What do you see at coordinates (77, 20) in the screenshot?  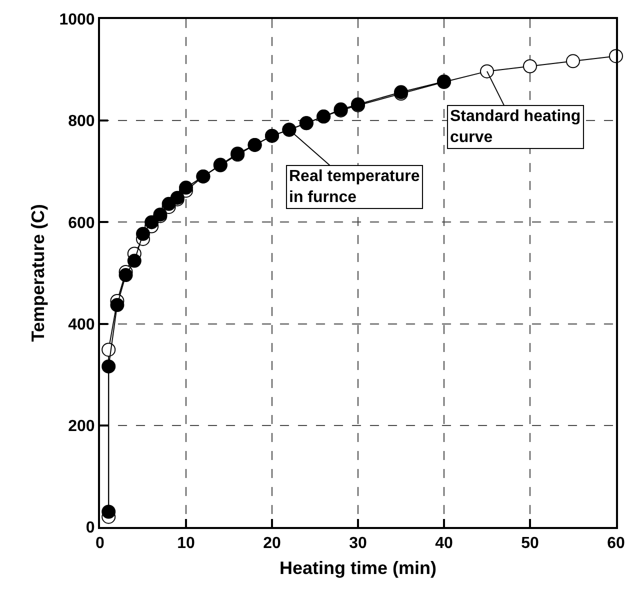 I see `y-tick-label: 1000` at bounding box center [77, 20].